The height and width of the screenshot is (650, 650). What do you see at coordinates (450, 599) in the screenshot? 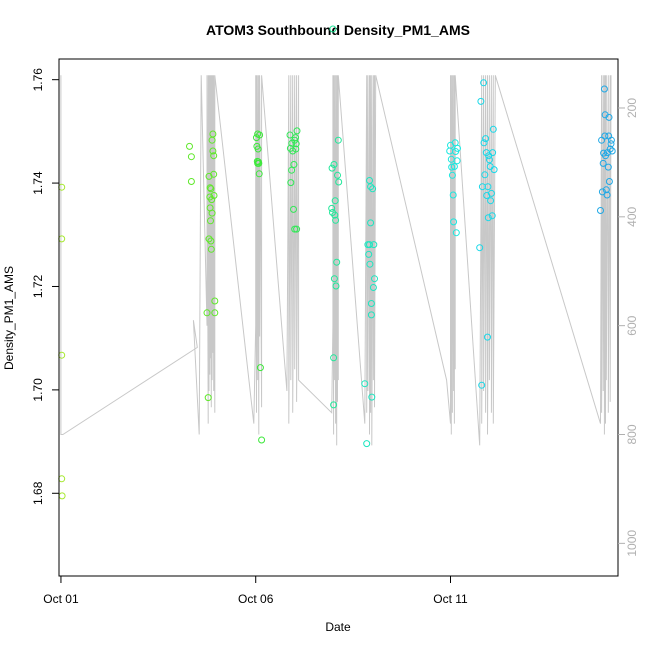
I see `x-tick-label: Oct 11` at bounding box center [450, 599].